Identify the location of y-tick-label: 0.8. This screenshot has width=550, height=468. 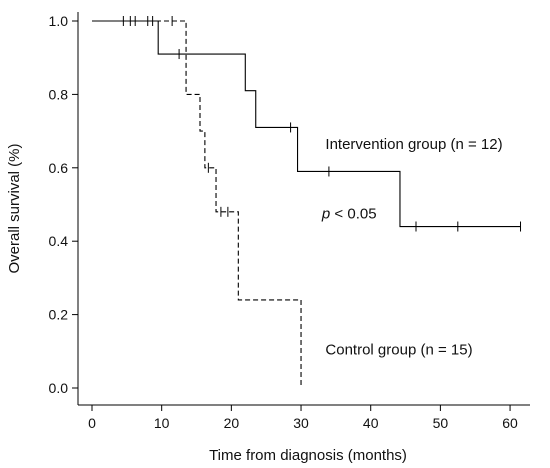
(59, 94).